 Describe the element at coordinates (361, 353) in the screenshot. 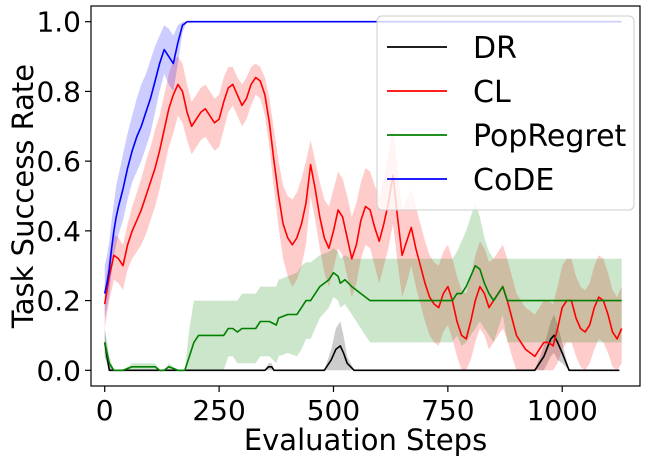

I see `dr-line` at that location.